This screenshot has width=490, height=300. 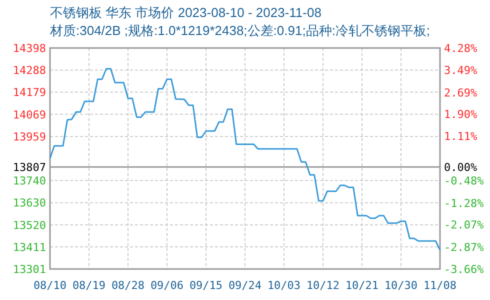 I want to click on y-tick-label: 13520, so click(x=29, y=225).